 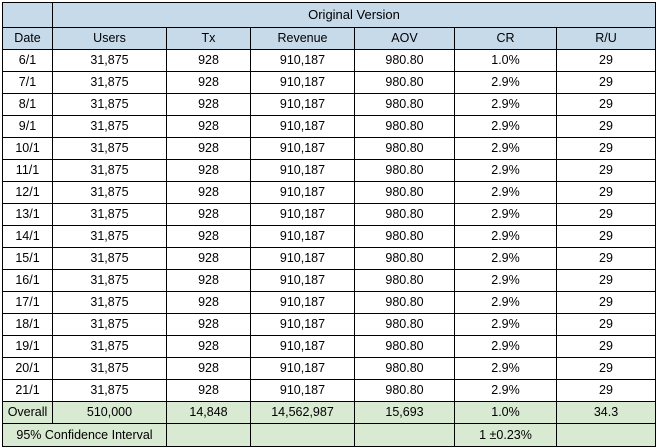 What do you see at coordinates (27, 126) in the screenshot?
I see `cell-date: 9/1` at bounding box center [27, 126].